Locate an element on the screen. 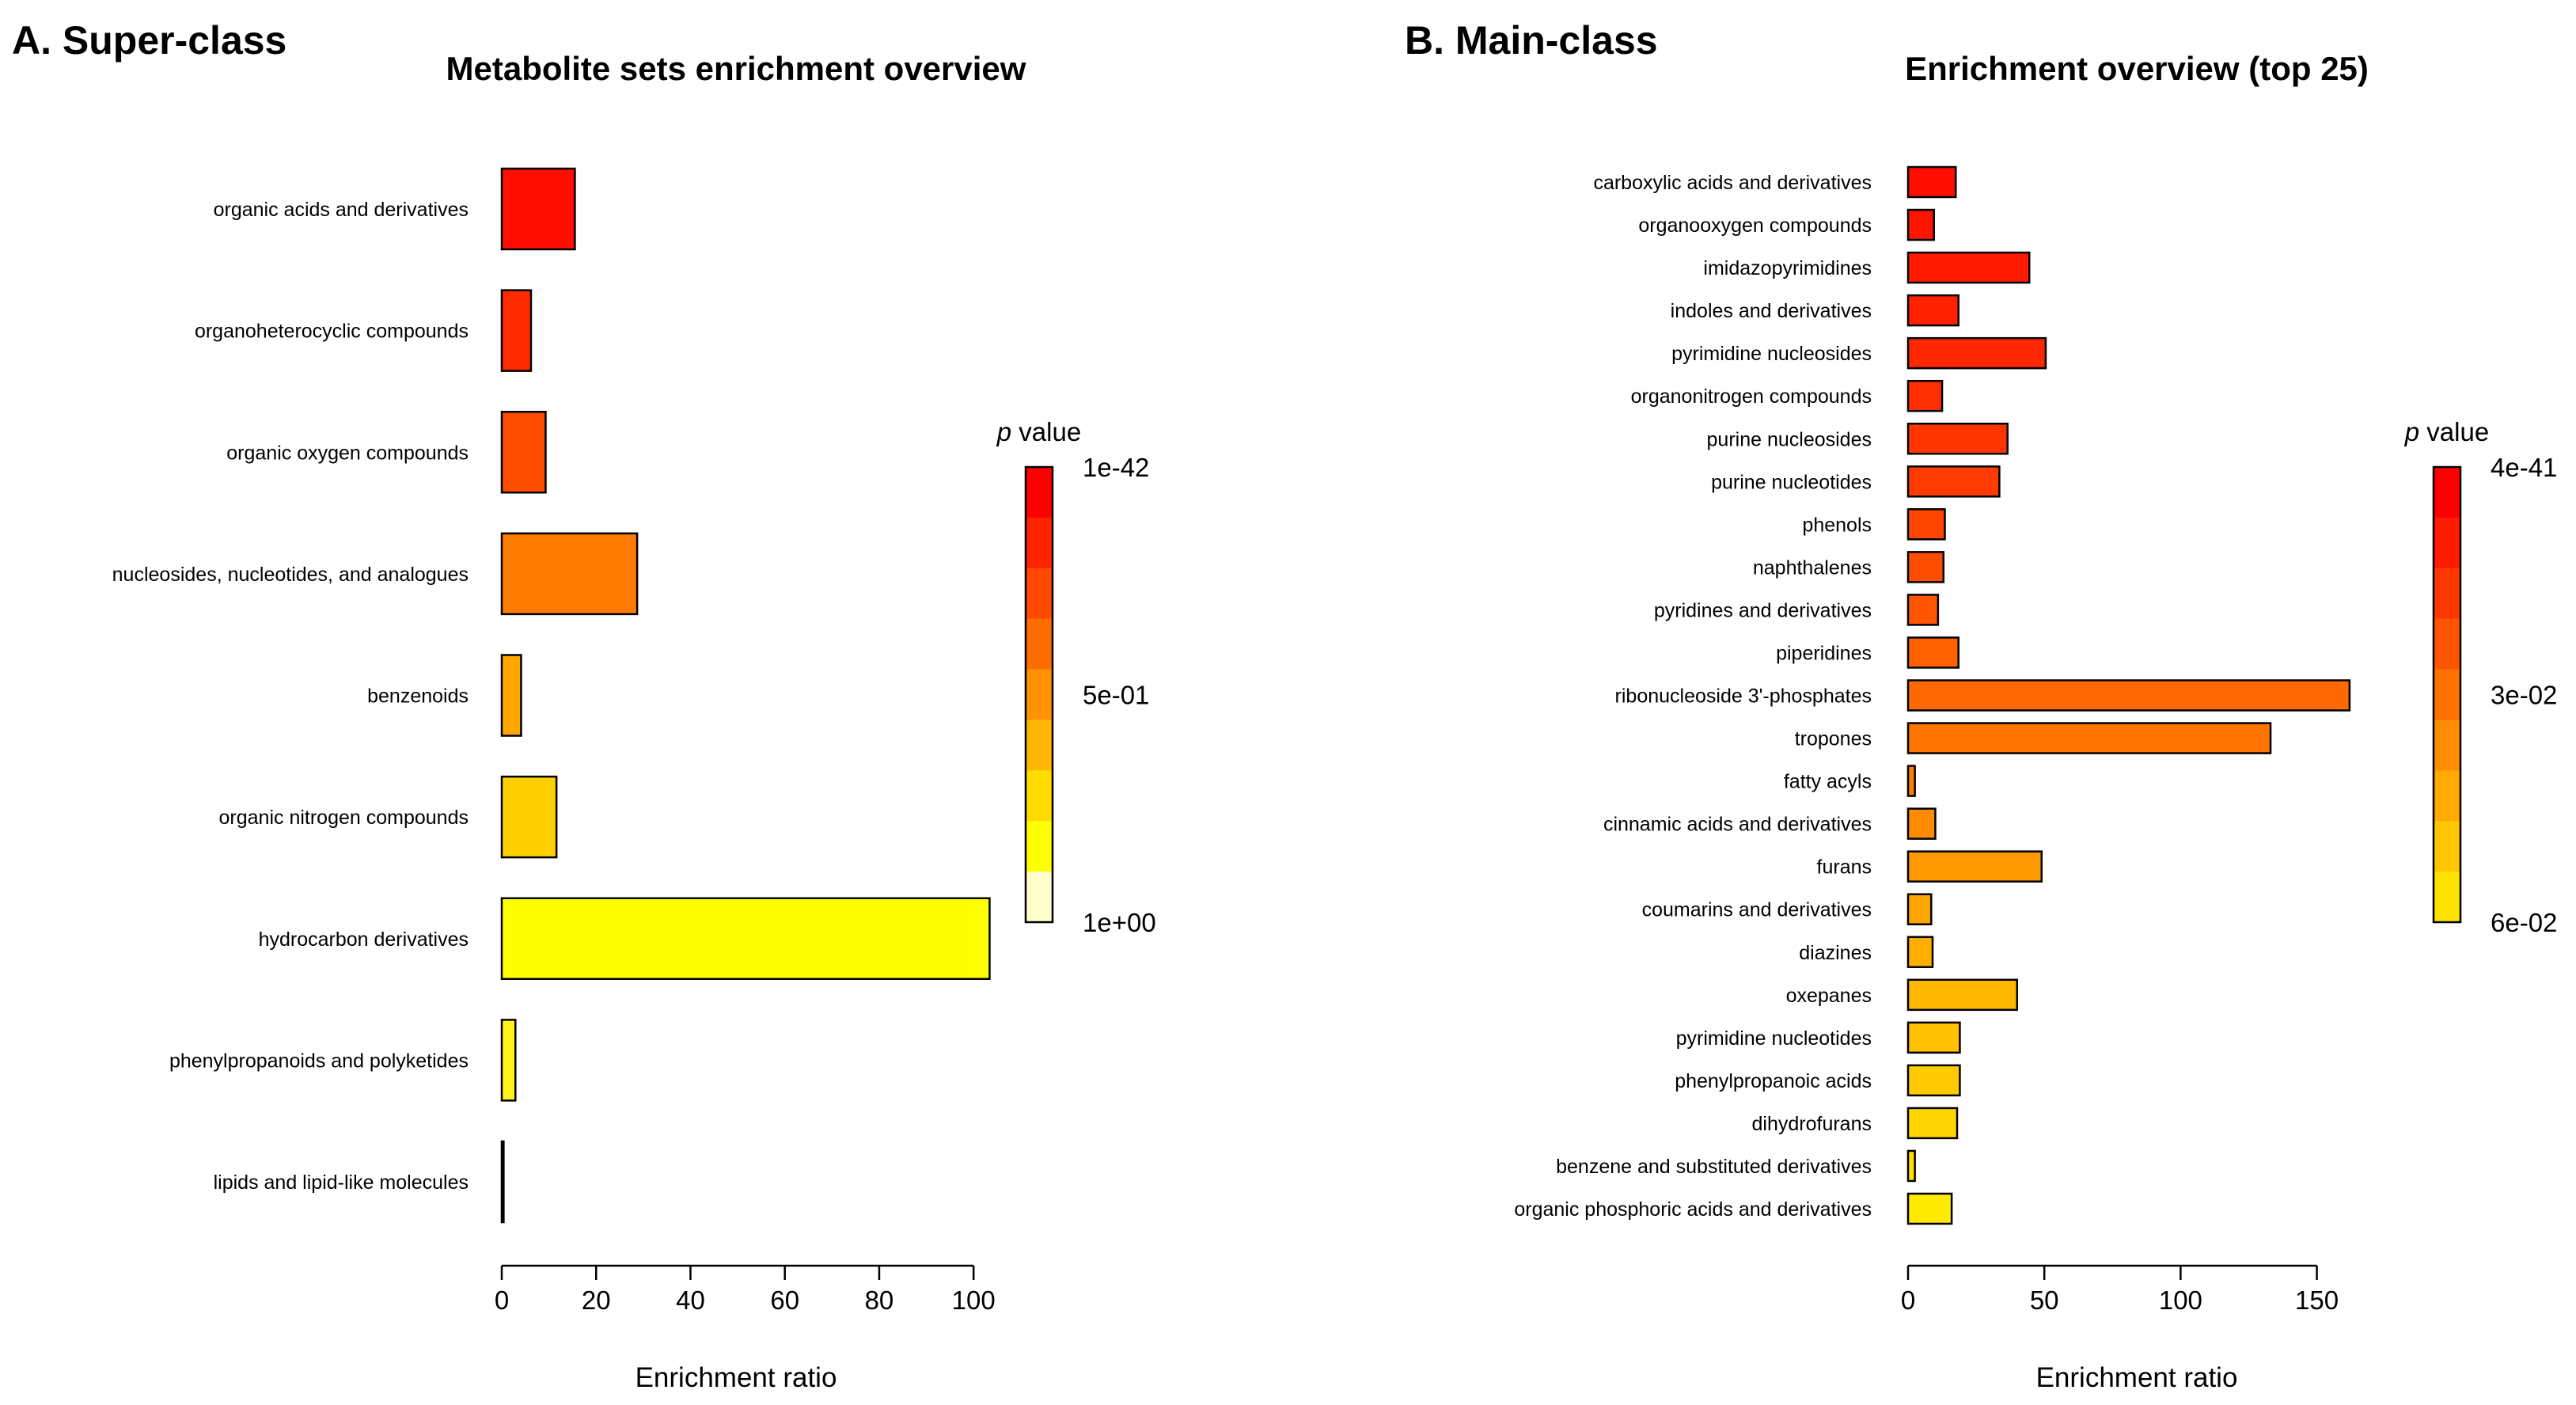  category-label-7: phenylpropanoids and polyketides is located at coordinates (319, 1061).